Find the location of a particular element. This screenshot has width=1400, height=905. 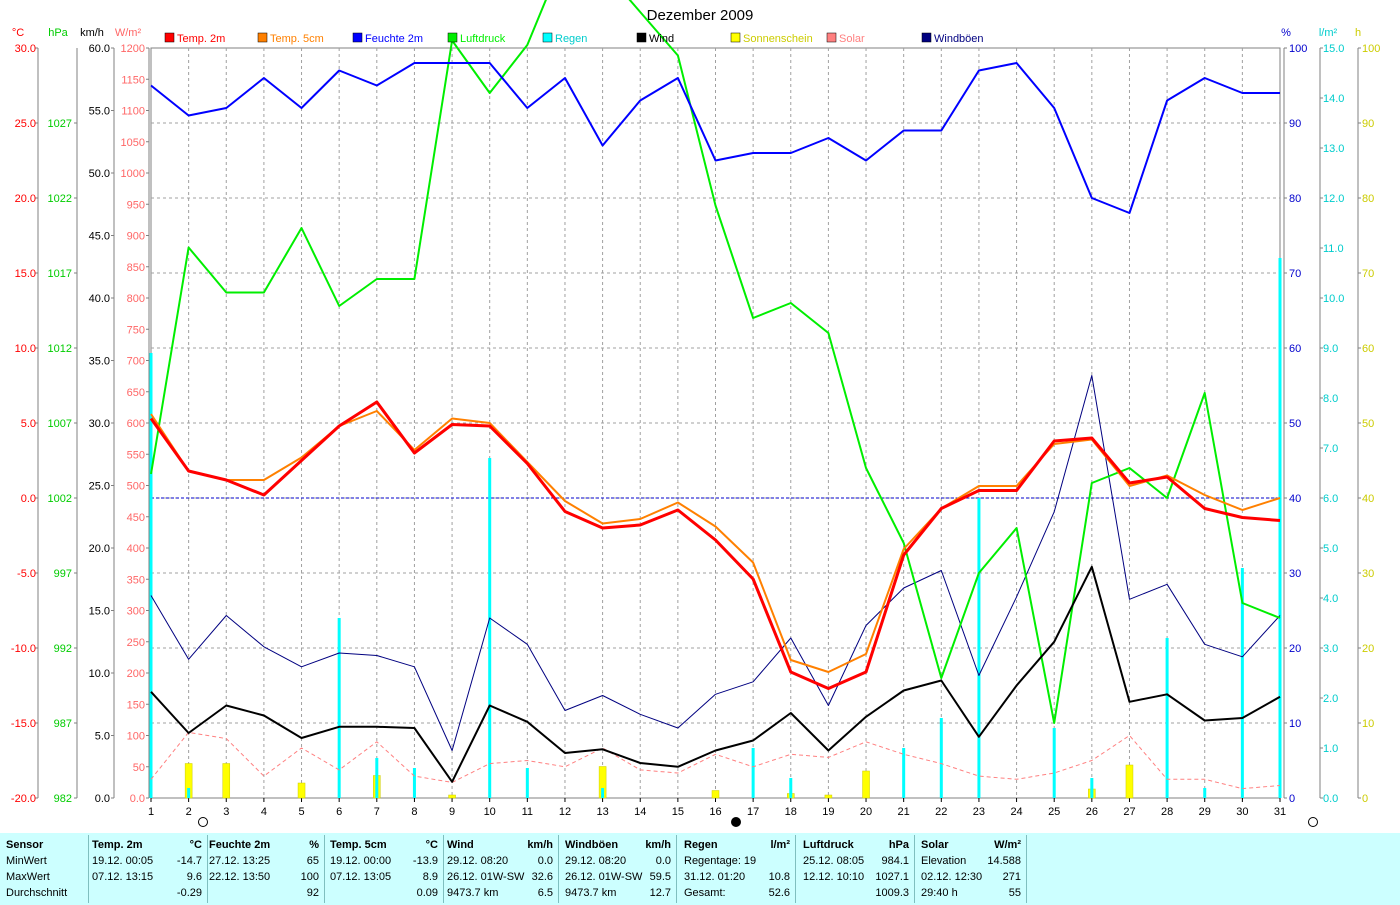

stats-row-detail: 19.12. 00:05 is located at coordinates (123, 861).